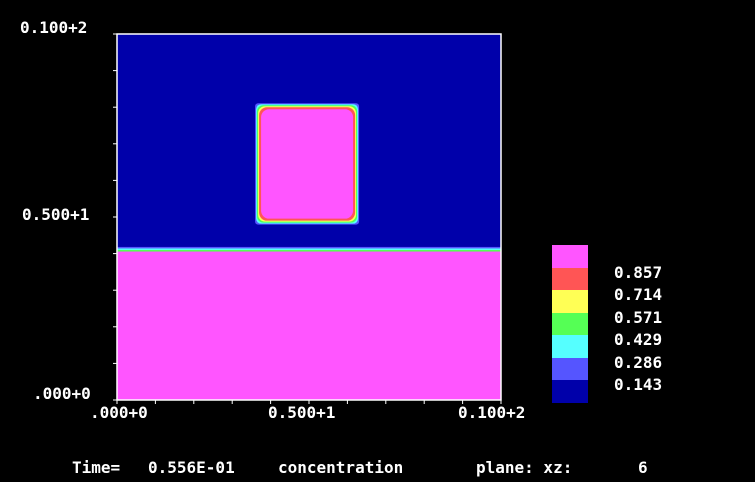  I want to click on region-inclusion, so click(307, 164).